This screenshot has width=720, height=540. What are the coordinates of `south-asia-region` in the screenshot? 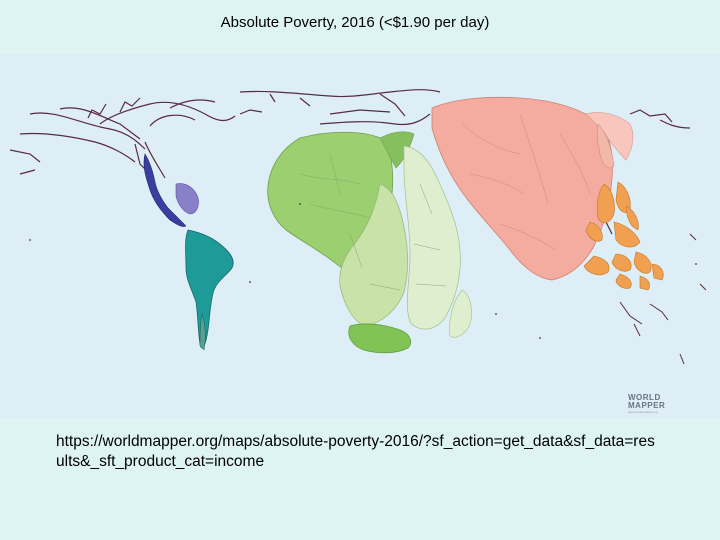 It's located at (522, 188).